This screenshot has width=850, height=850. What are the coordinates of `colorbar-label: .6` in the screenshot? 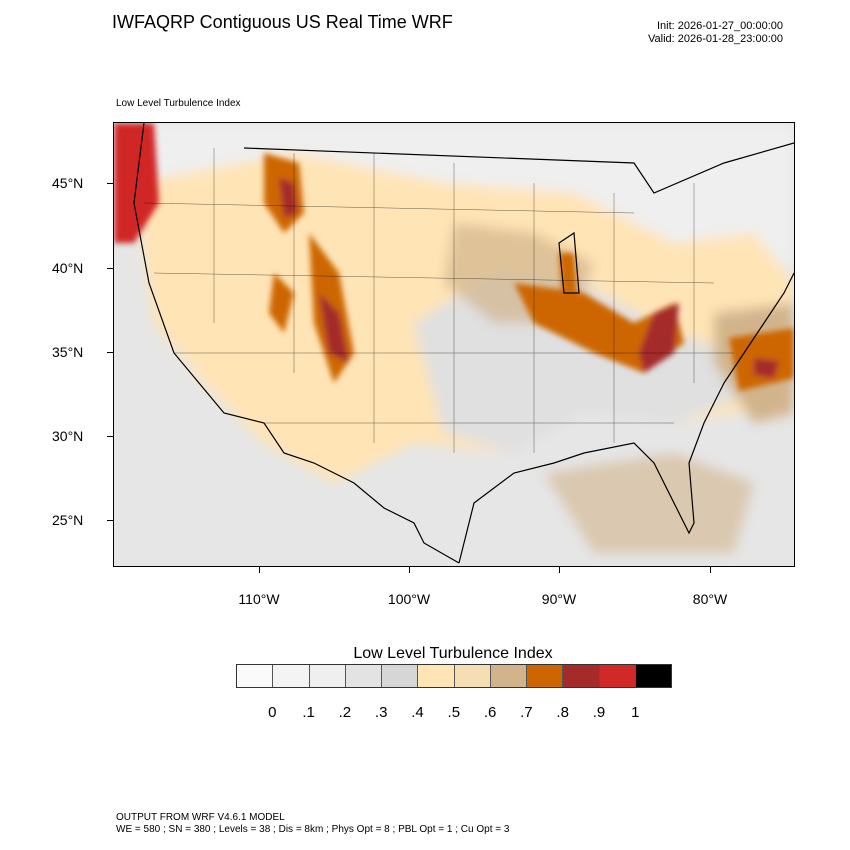 It's located at (490, 712).